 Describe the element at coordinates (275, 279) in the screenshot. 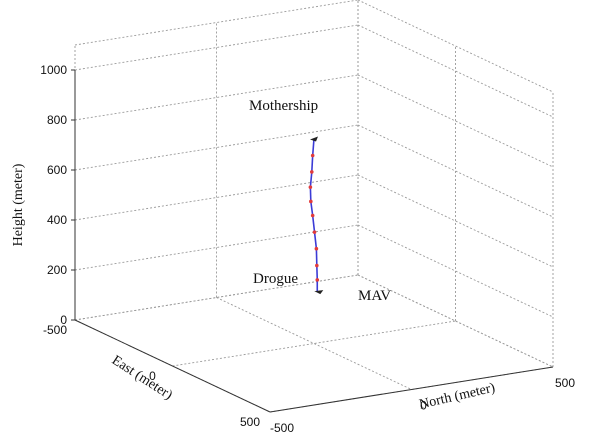

I see `drogue-label: Drogue` at that location.